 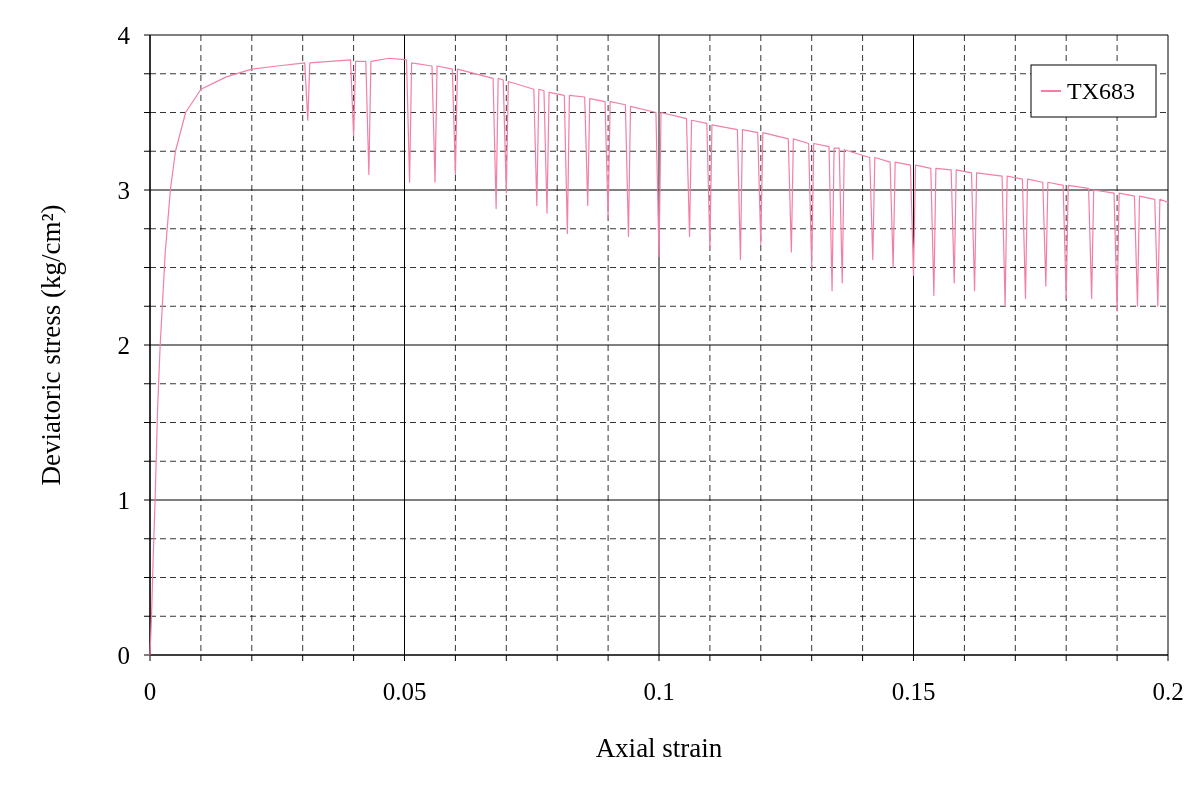 What do you see at coordinates (404, 691) in the screenshot?
I see `x-tick-label: 0.05` at bounding box center [404, 691].